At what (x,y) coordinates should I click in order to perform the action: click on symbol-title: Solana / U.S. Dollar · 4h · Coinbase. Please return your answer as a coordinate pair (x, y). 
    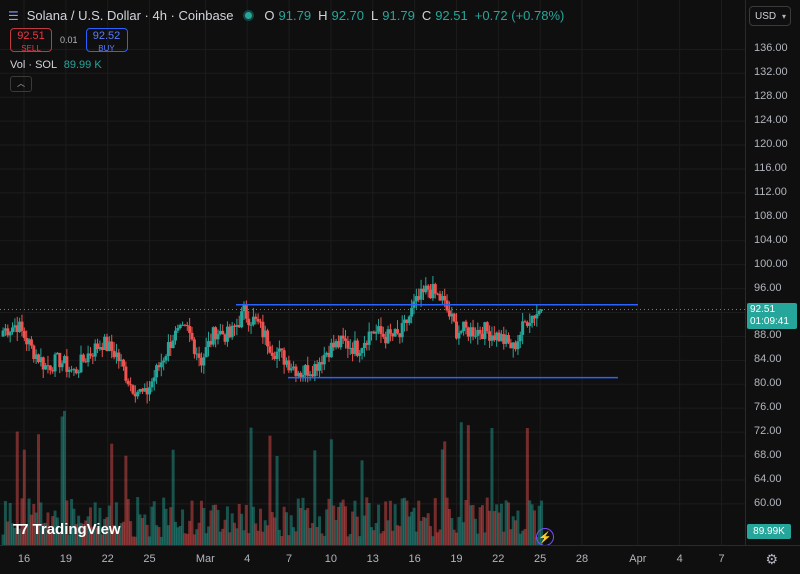
    Looking at the image, I should click on (130, 15).